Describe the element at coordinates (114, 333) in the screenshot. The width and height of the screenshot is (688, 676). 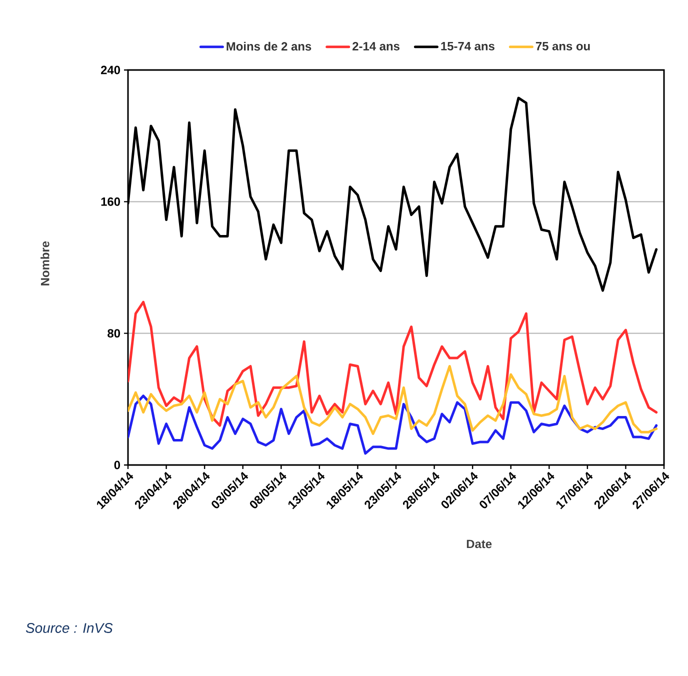
I see `y-tick-label: 80` at that location.